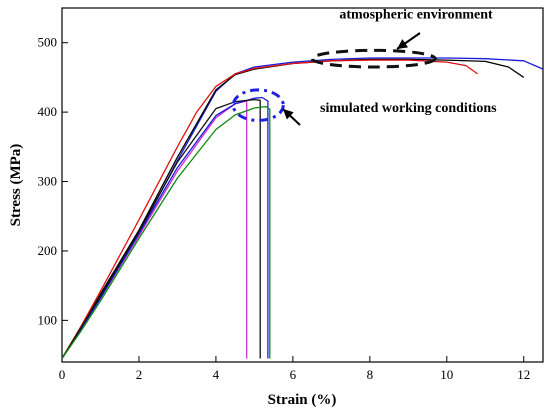  What do you see at coordinates (216, 374) in the screenshot?
I see `x-tick-label: 4` at bounding box center [216, 374].